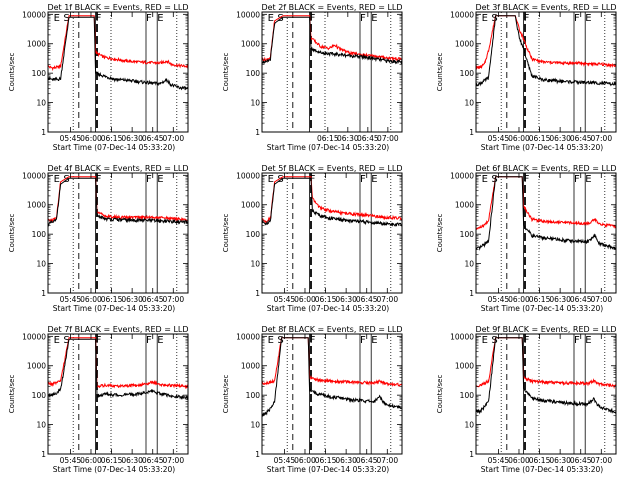  What do you see at coordinates (117, 7) in the screenshot?
I see `panel-title: Det 1f BLACK = Events, RED = LLD` at bounding box center [117, 7].